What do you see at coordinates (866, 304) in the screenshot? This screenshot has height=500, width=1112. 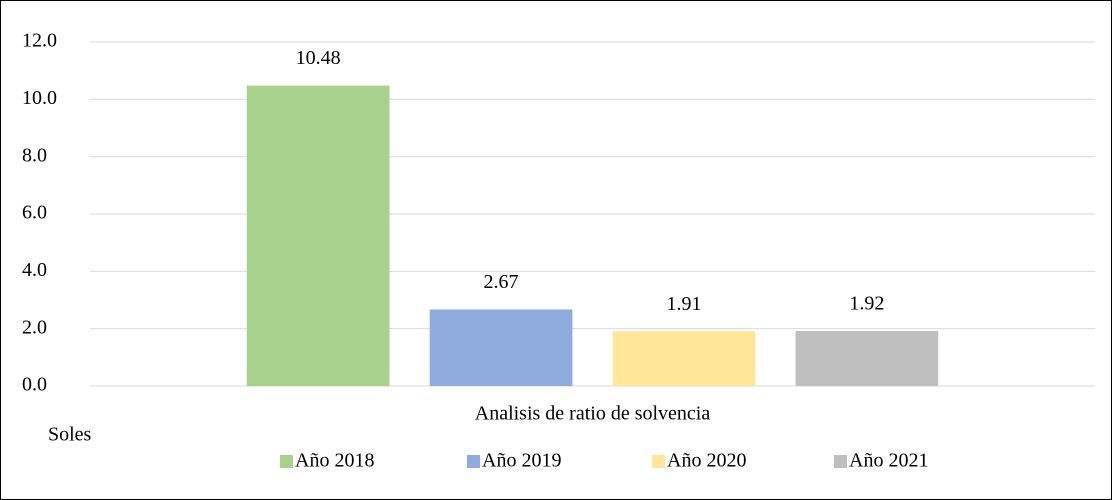 I see `data-label: 1.92` at bounding box center [866, 304].